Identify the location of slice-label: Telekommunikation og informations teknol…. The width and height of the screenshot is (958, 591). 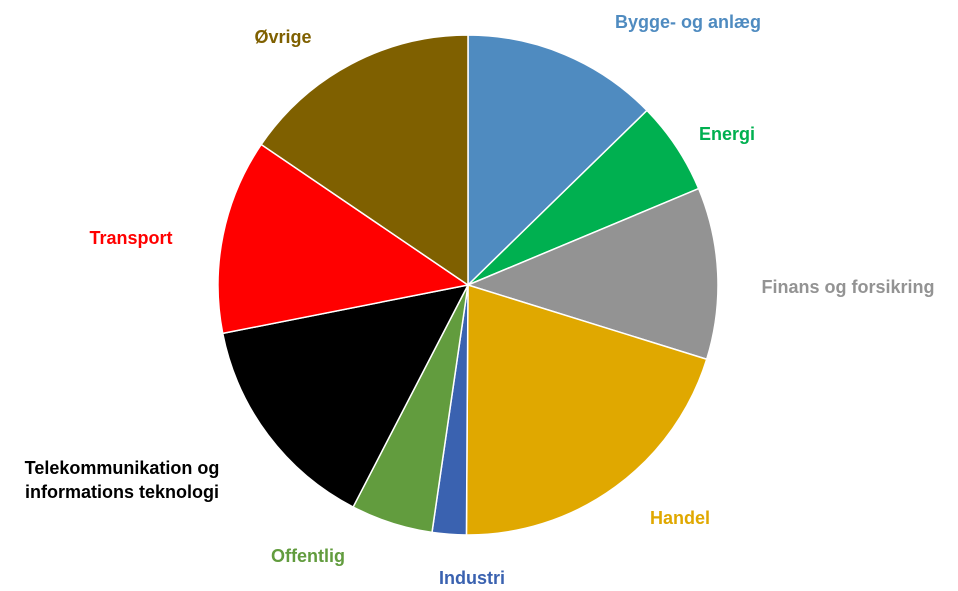
(122, 480).